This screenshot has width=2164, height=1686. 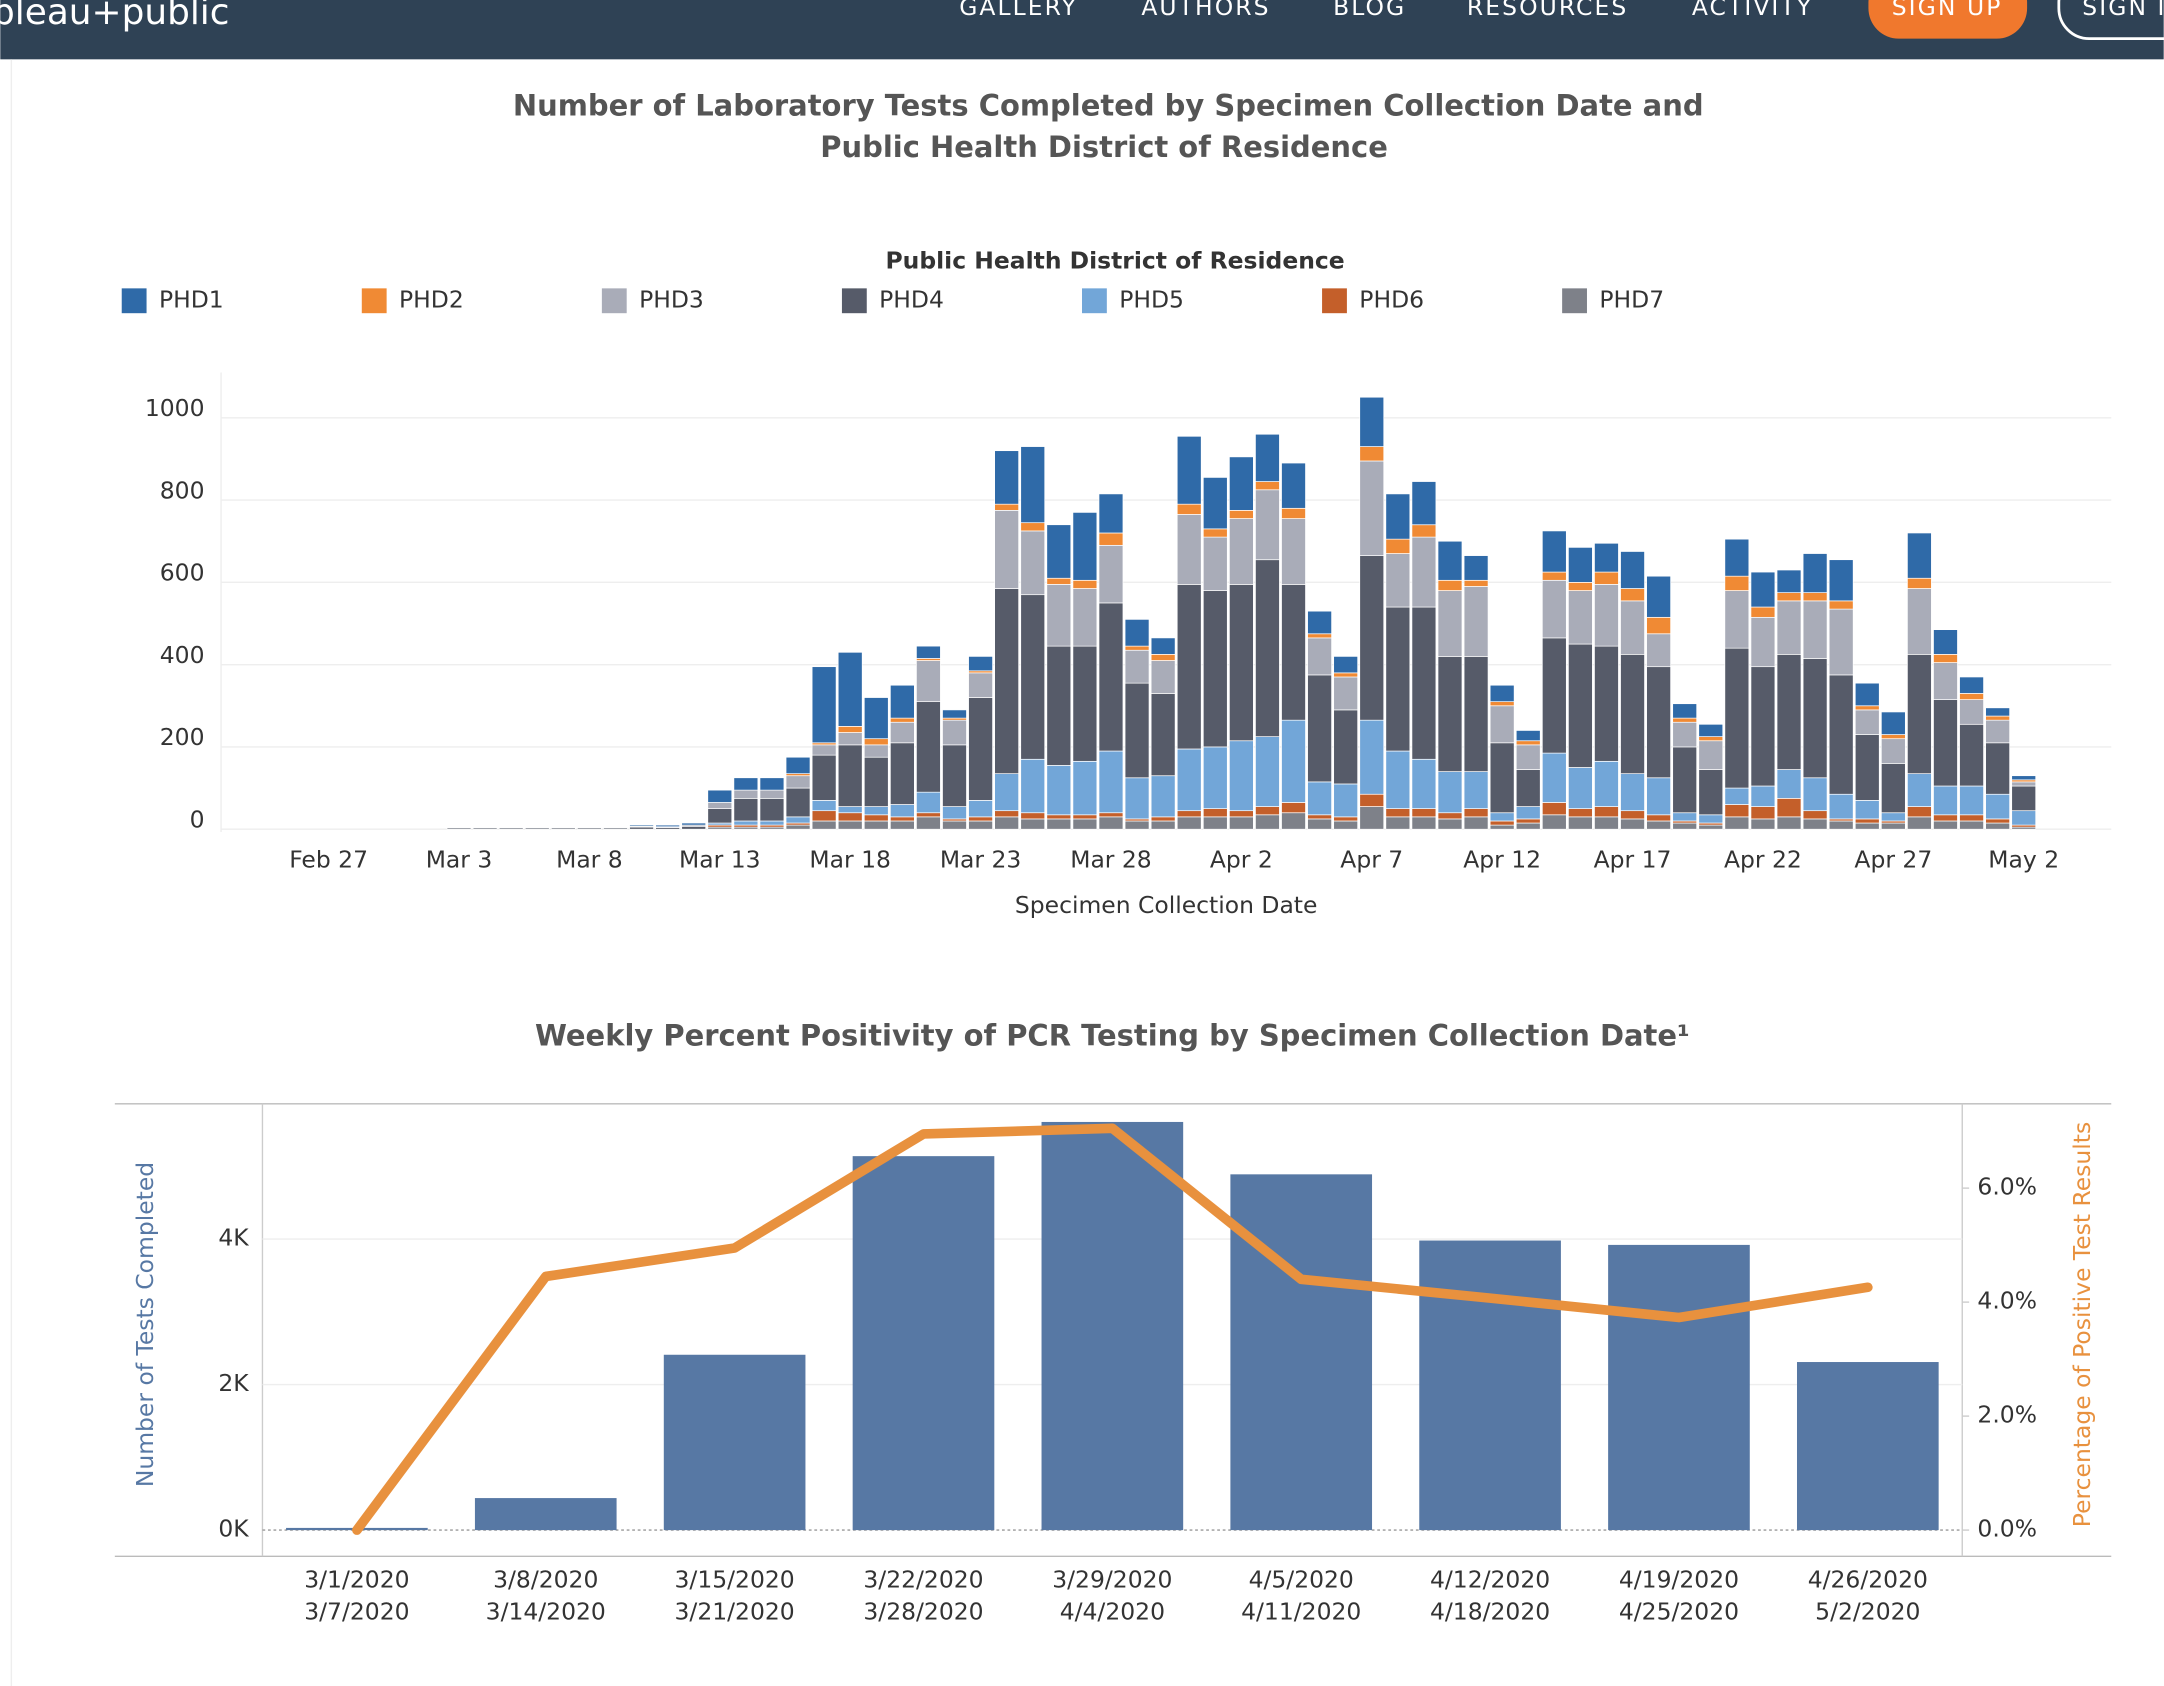 What do you see at coordinates (1112, 1580) in the screenshot?
I see `x-tick-label: 3/29/2020` at bounding box center [1112, 1580].